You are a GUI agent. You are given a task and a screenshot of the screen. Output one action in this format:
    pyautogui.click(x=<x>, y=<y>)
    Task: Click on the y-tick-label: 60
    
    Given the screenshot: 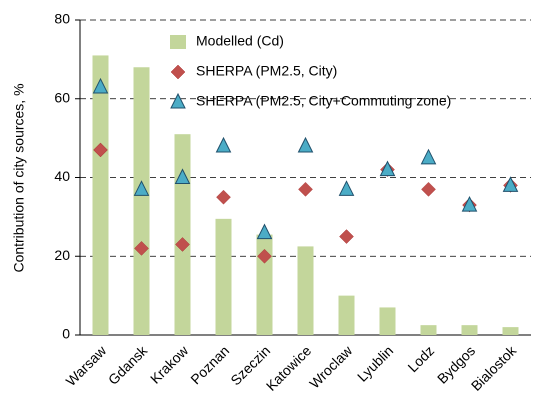 What is the action you would take?
    pyautogui.click(x=62, y=97)
    